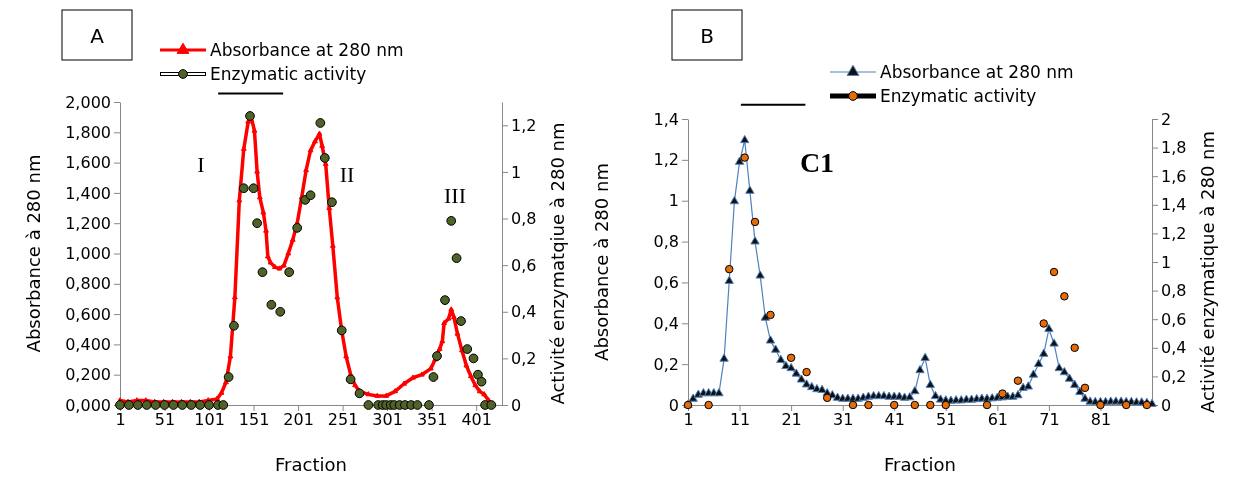 The image size is (1241, 484). What do you see at coordinates (1207, 272) in the screenshot?
I see `y2-axis-title: Activité enzymatique à 280 nm` at bounding box center [1207, 272].